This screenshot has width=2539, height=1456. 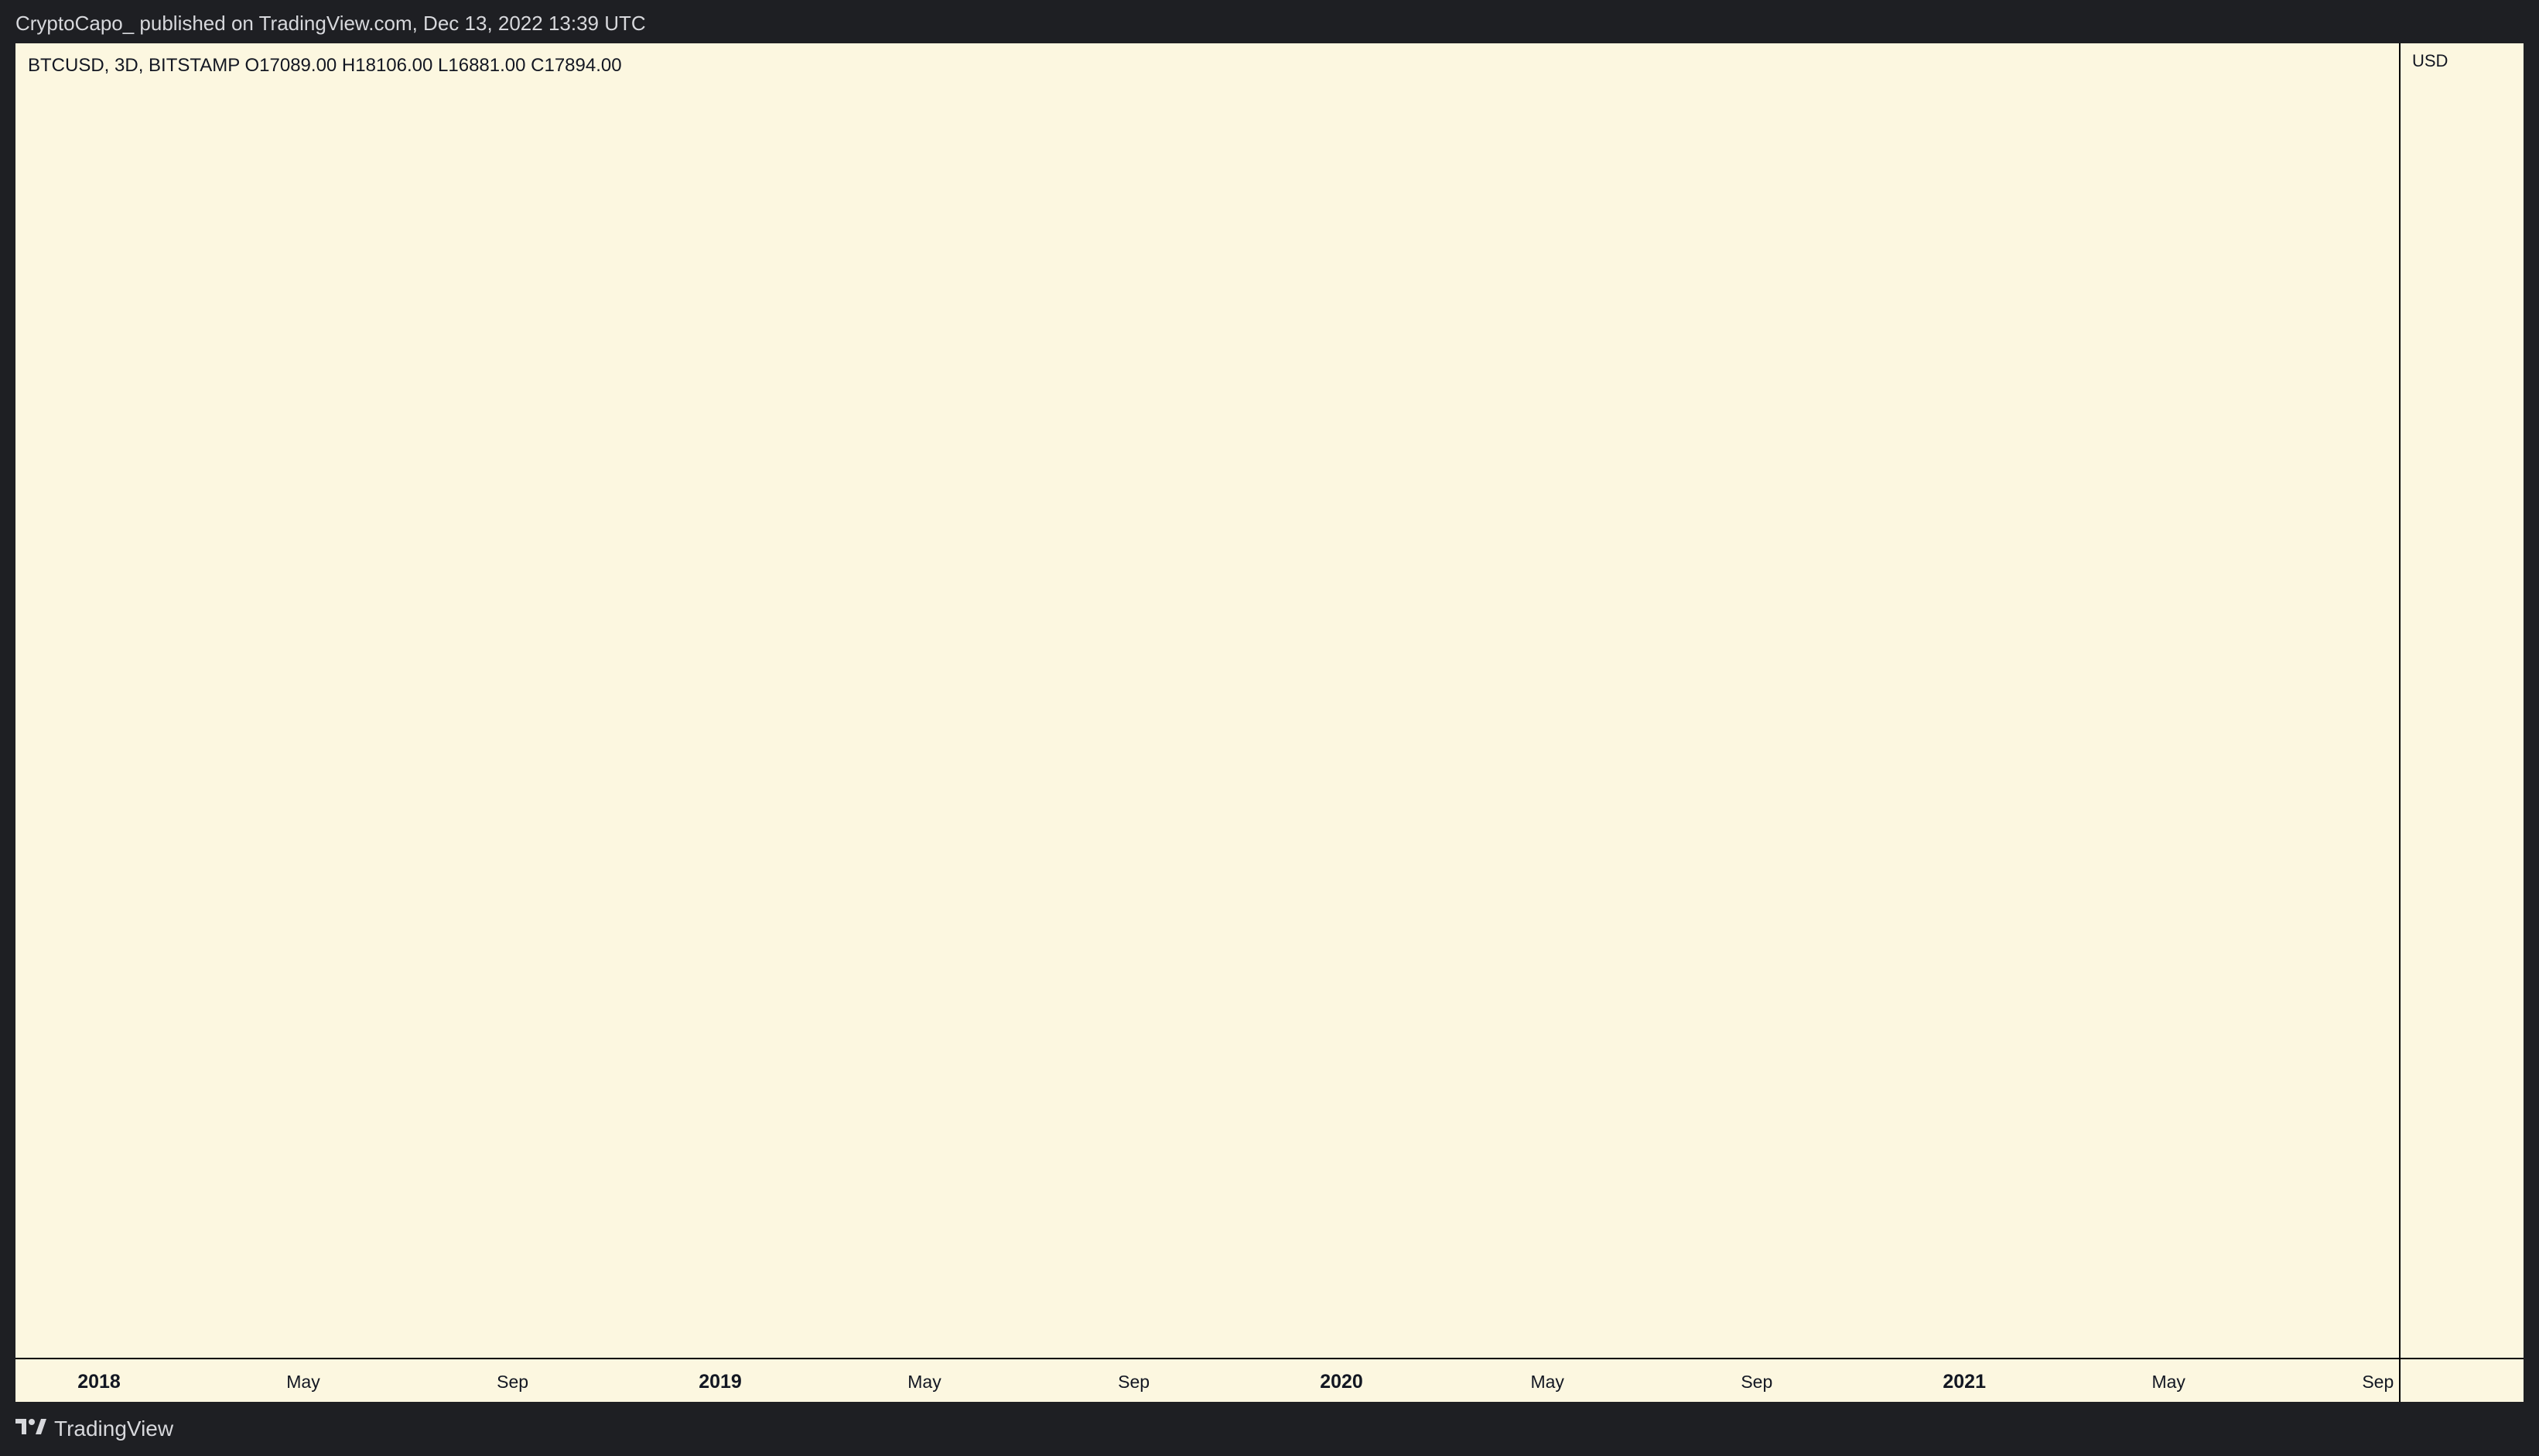 I want to click on time-tick-label: 2020, so click(x=1341, y=1382).